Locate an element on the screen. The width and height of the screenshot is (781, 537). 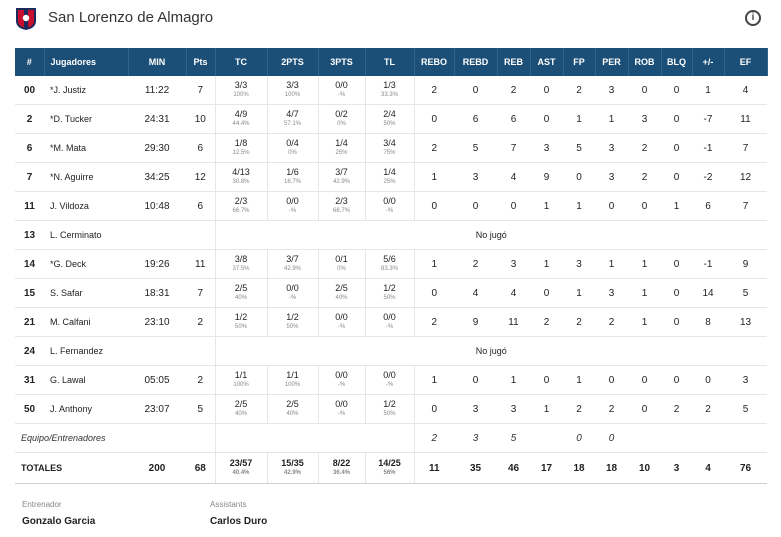
team-stat-ast is located at coordinates (546, 438).